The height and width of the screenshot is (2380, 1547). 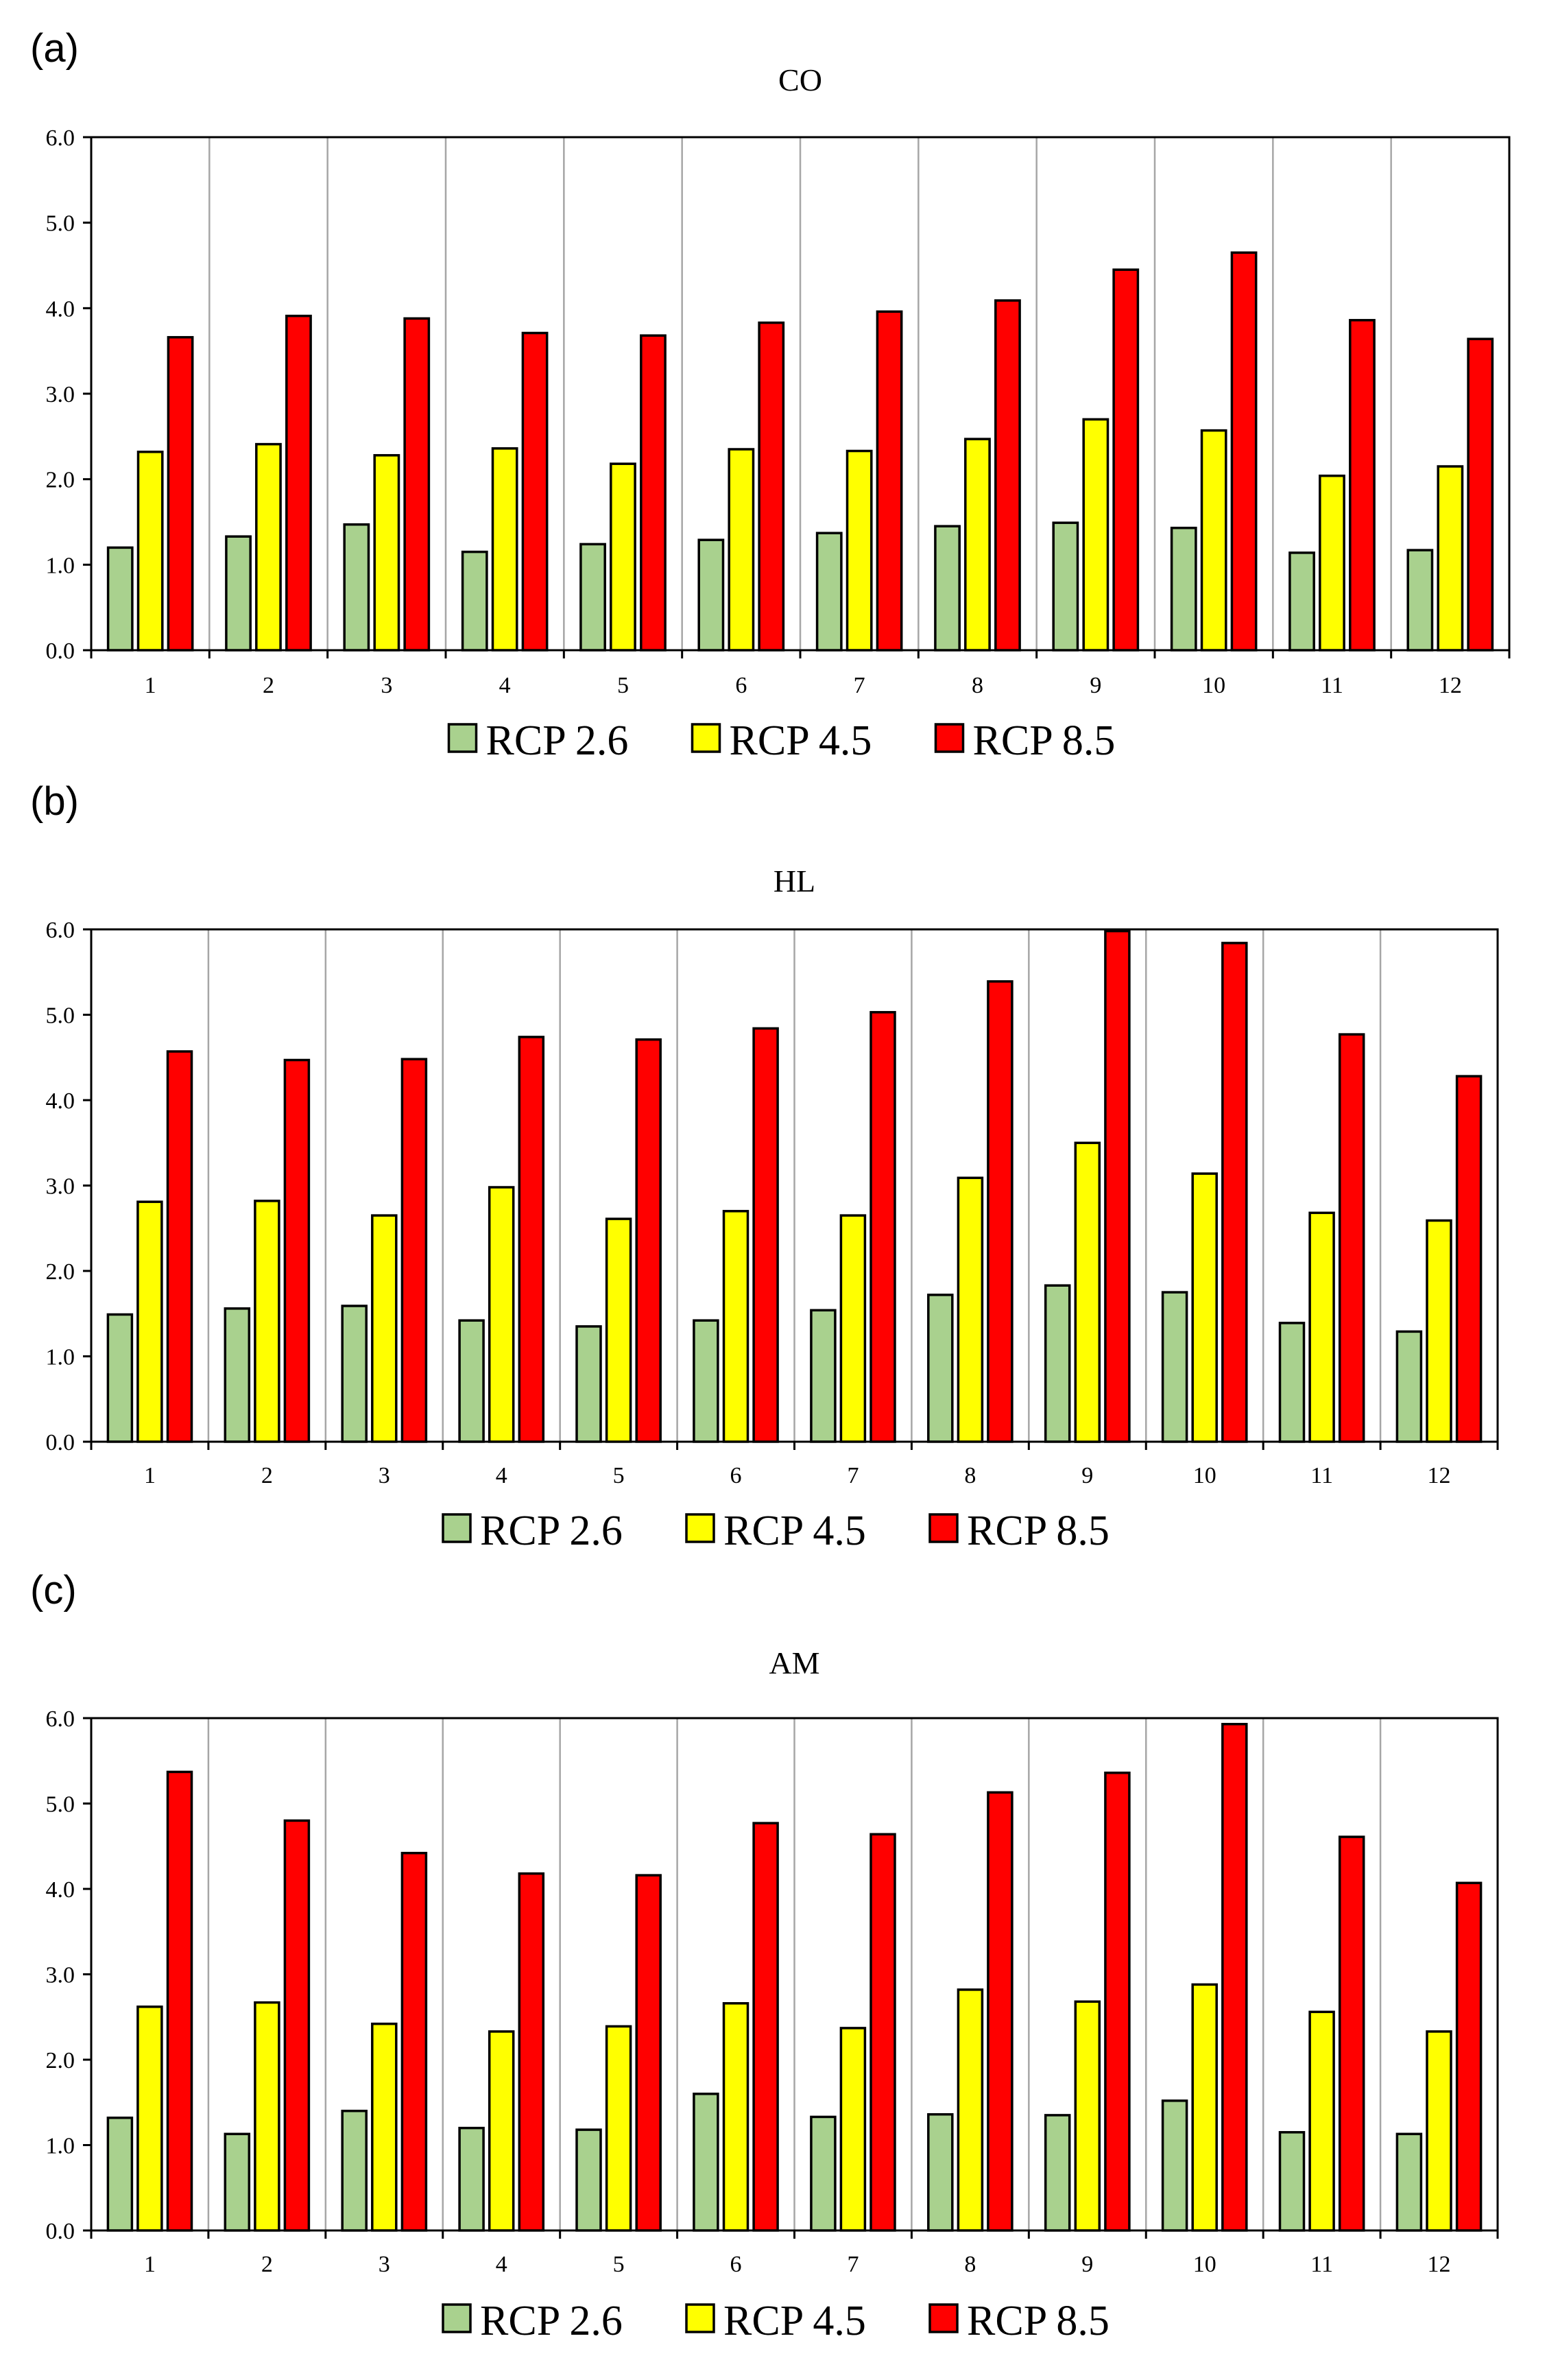 What do you see at coordinates (1038, 2321) in the screenshot?
I see `legend-label: RCP 8.5` at bounding box center [1038, 2321].